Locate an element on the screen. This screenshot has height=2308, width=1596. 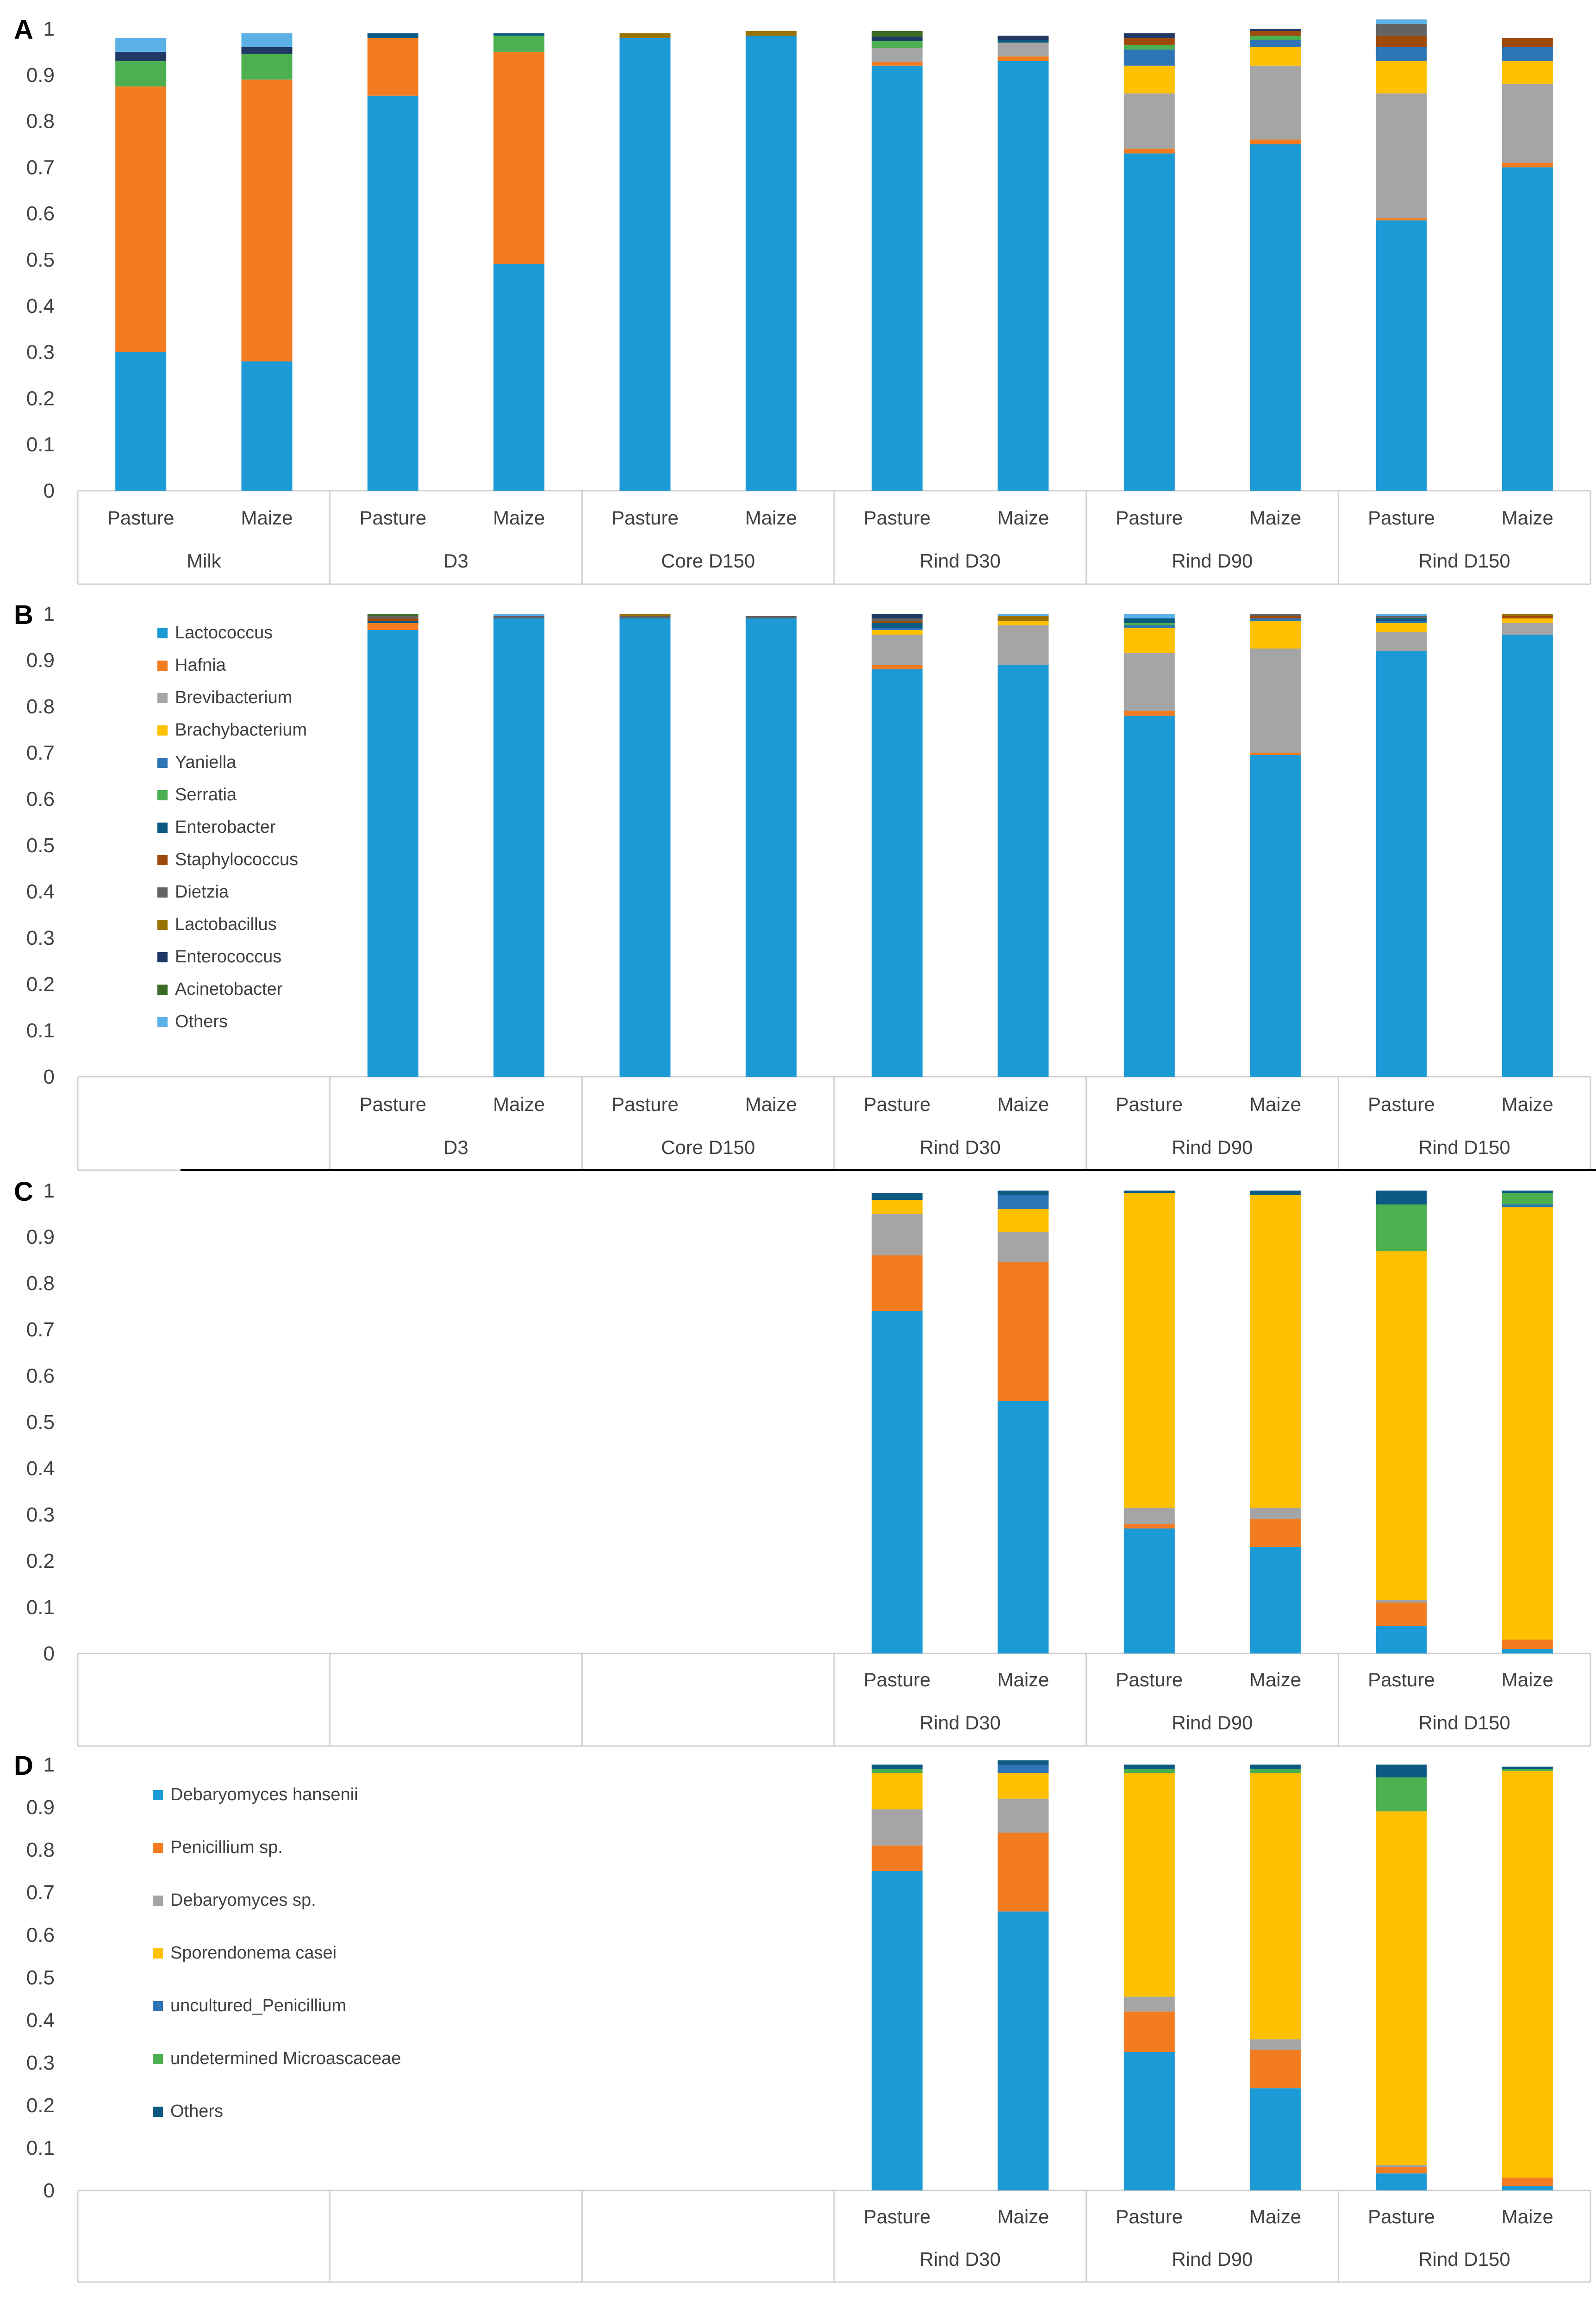
y-tick-label: 0.3 is located at coordinates (40, 1515).